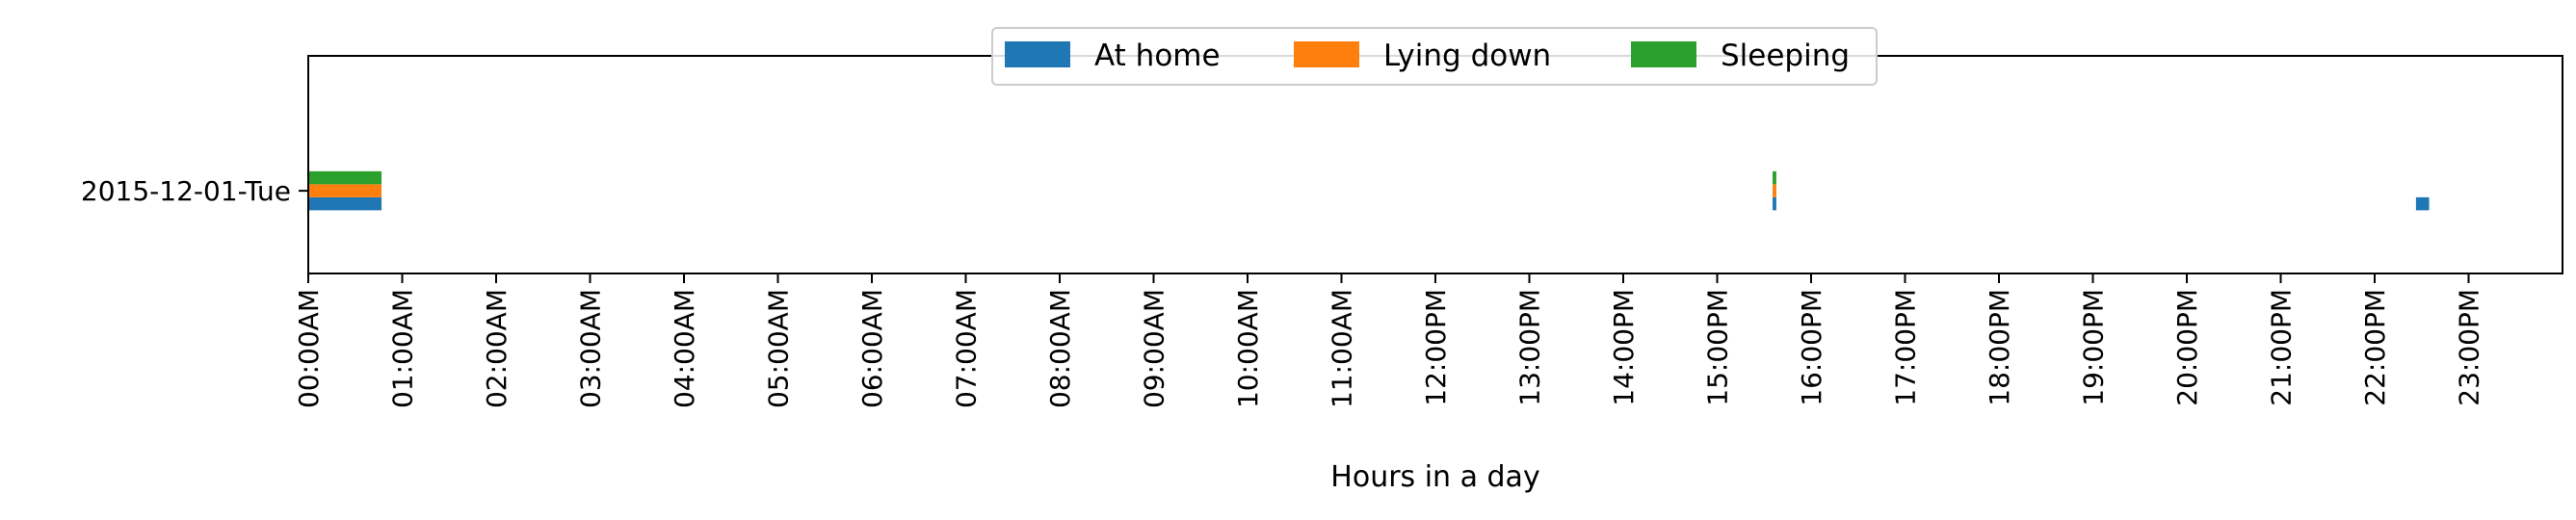 This screenshot has height=520, width=2576. I want to click on x-tick-label-21: 21:00PM, so click(2282, 347).